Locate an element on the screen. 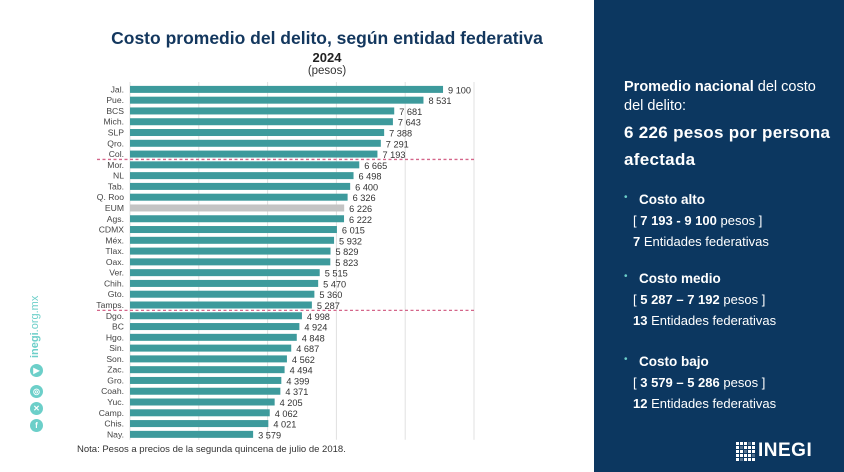  category-range: [ 7 193 - 9 100 pesos ] is located at coordinates (698, 220).